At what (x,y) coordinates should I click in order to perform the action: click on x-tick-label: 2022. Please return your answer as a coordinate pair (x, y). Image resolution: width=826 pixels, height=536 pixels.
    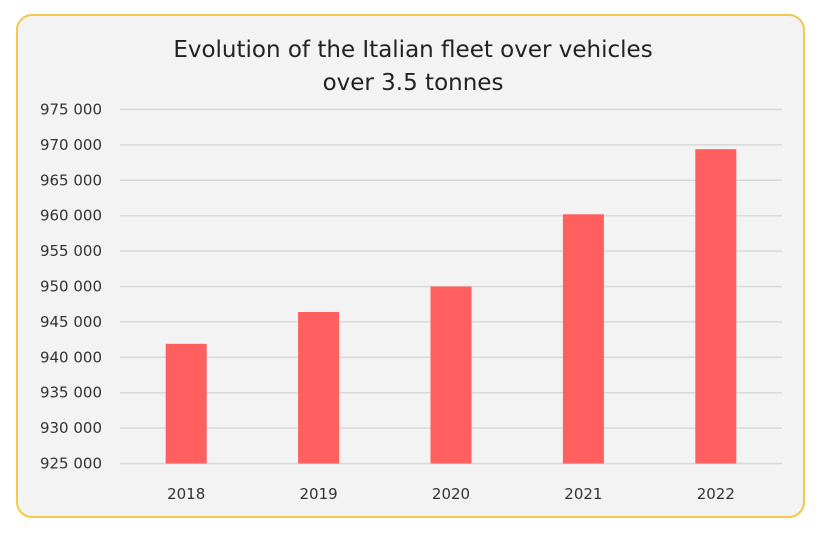
    Looking at the image, I should click on (716, 494).